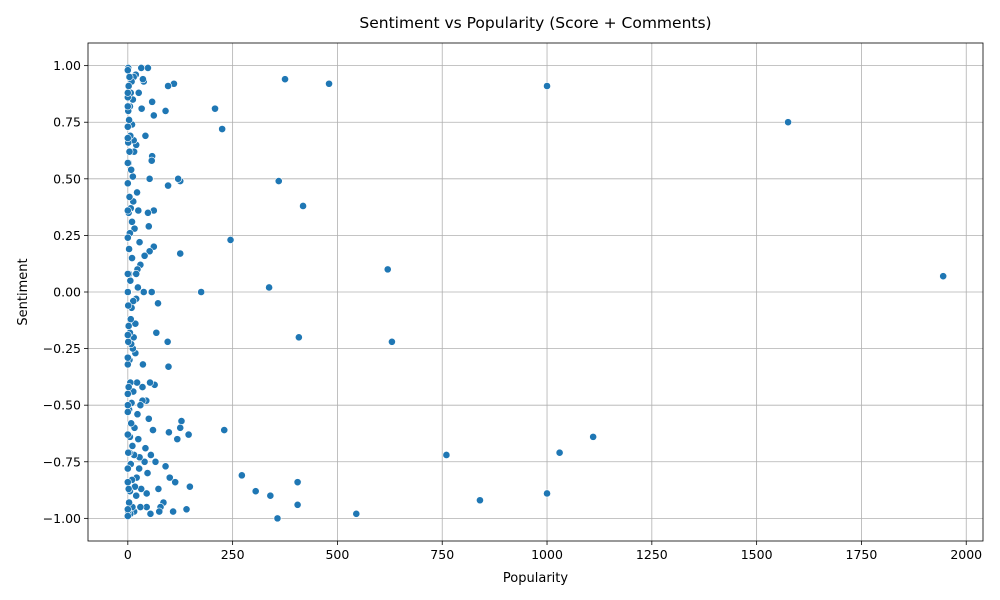 The width and height of the screenshot is (1000, 600). What do you see at coordinates (62, 405) in the screenshot?
I see `y-tick-label: −0.50` at bounding box center [62, 405].